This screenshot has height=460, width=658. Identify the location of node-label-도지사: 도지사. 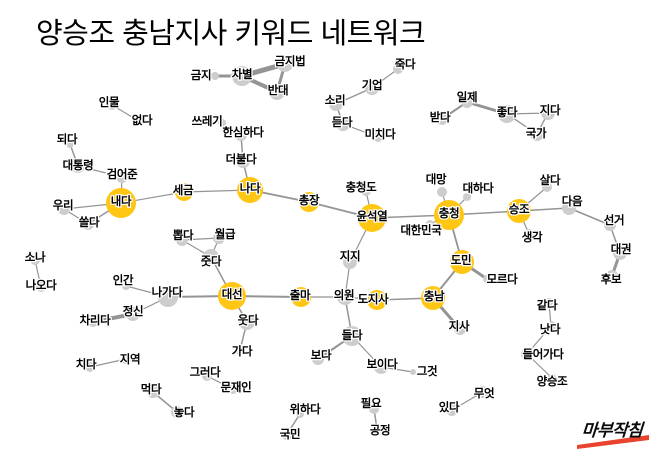
(374, 299).